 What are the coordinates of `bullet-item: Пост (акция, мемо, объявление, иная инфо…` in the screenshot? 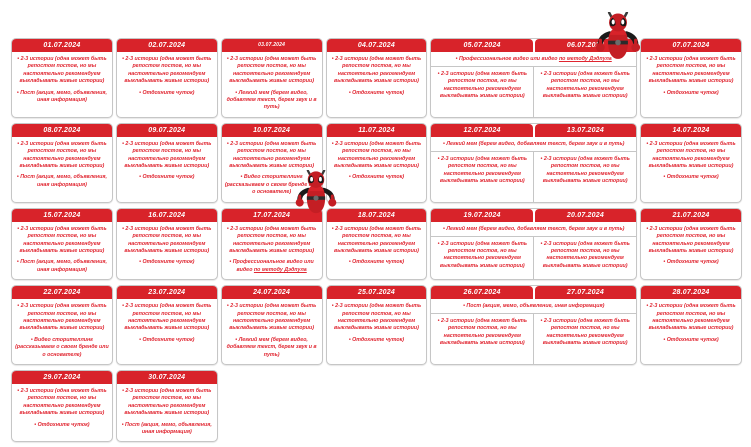 It's located at (533, 306).